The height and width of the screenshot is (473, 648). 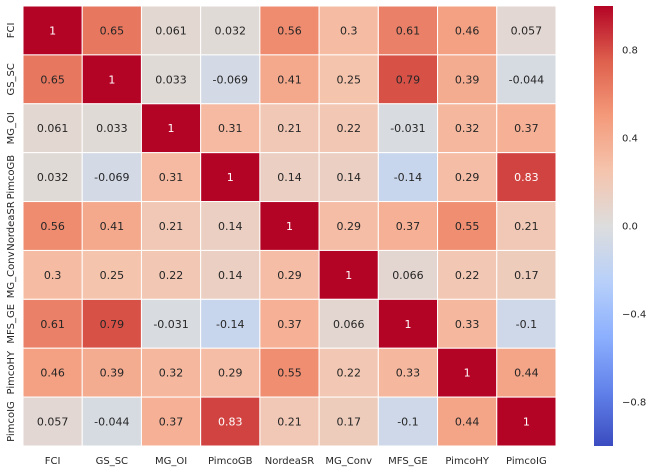 What do you see at coordinates (630, 227) in the screenshot?
I see `colorbar-tick-label: 0.0` at bounding box center [630, 227].